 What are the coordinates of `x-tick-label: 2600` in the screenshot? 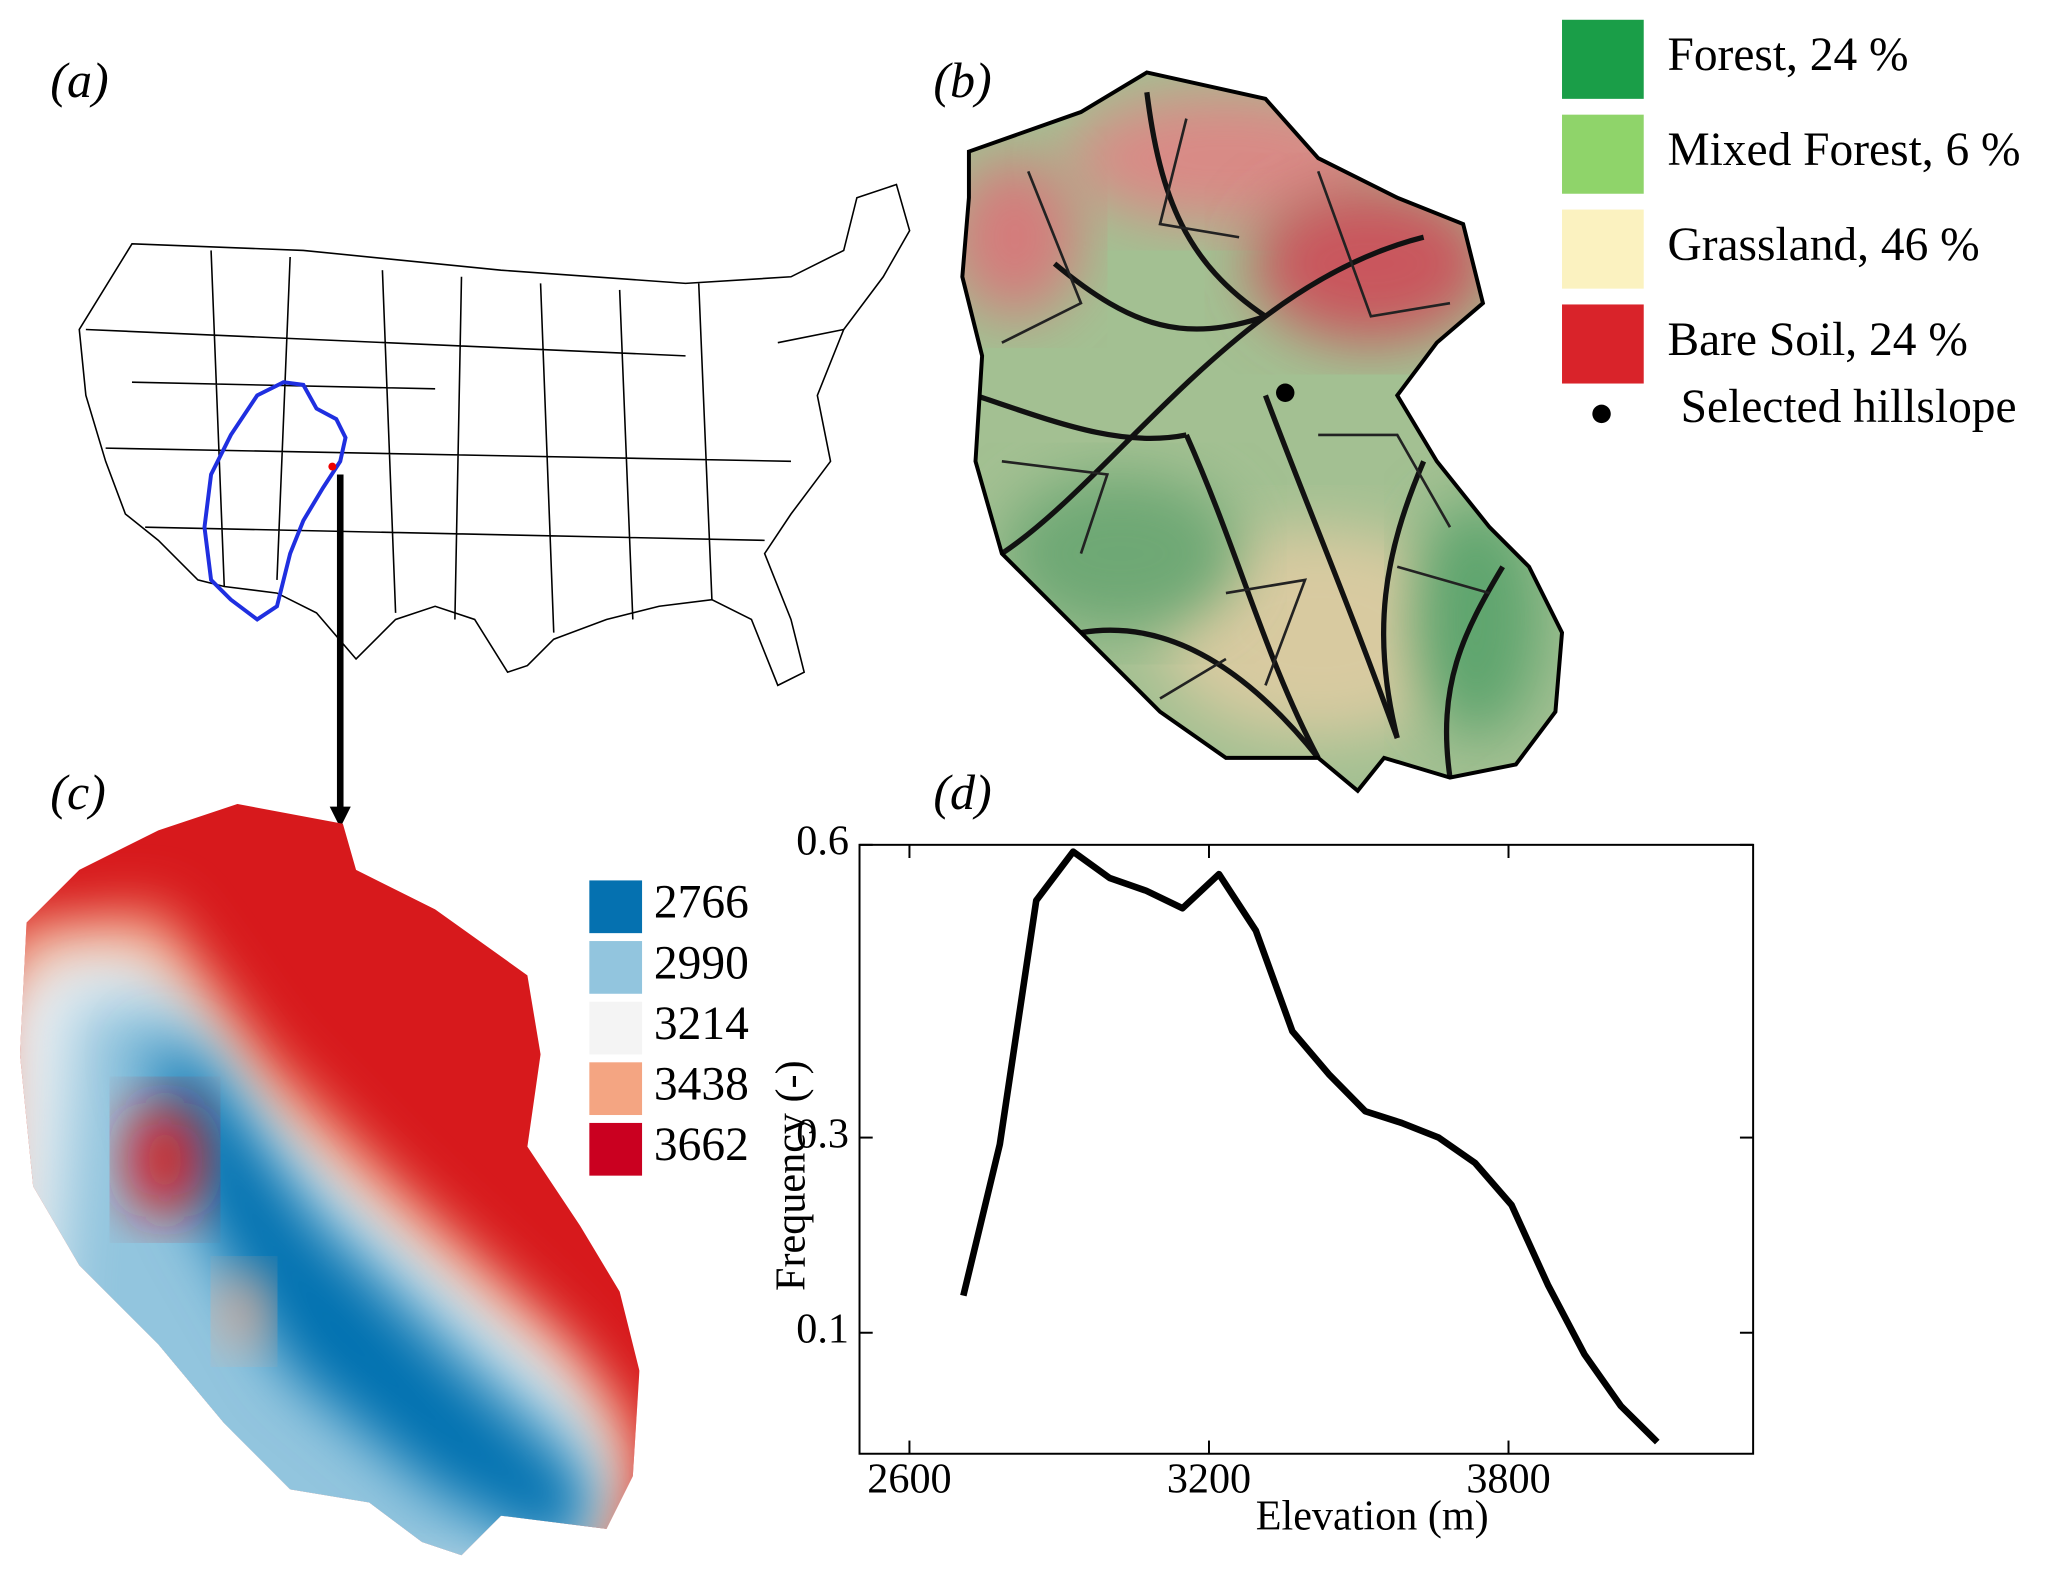 It's located at (909, 1478).